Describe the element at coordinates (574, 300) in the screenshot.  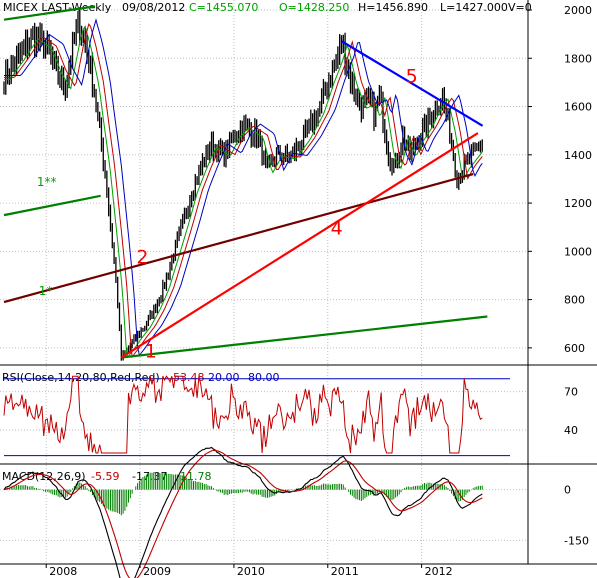
I see `price-tick-label: 800` at that location.